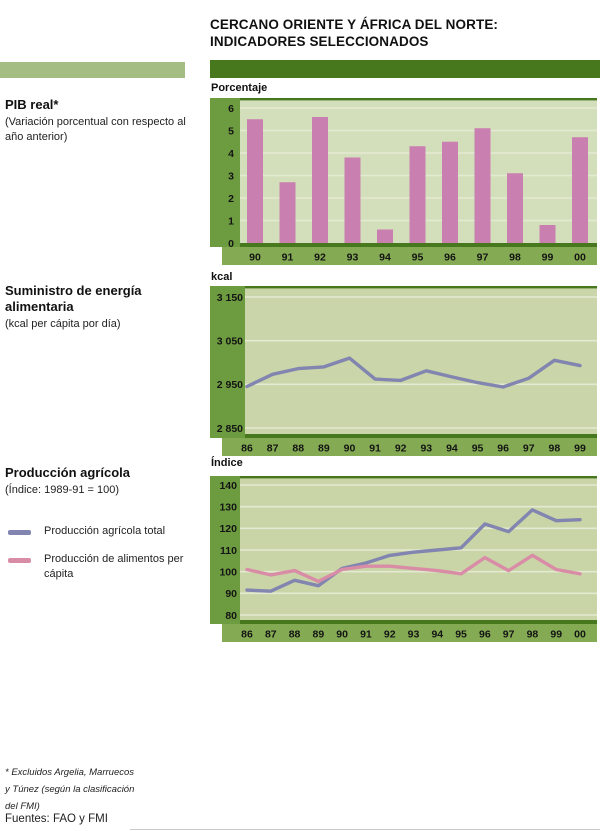 This screenshot has height=831, width=600. What do you see at coordinates (114, 566) in the screenshot?
I see `legend-label-alimentos: Producción de alimentos per cápita` at bounding box center [114, 566].